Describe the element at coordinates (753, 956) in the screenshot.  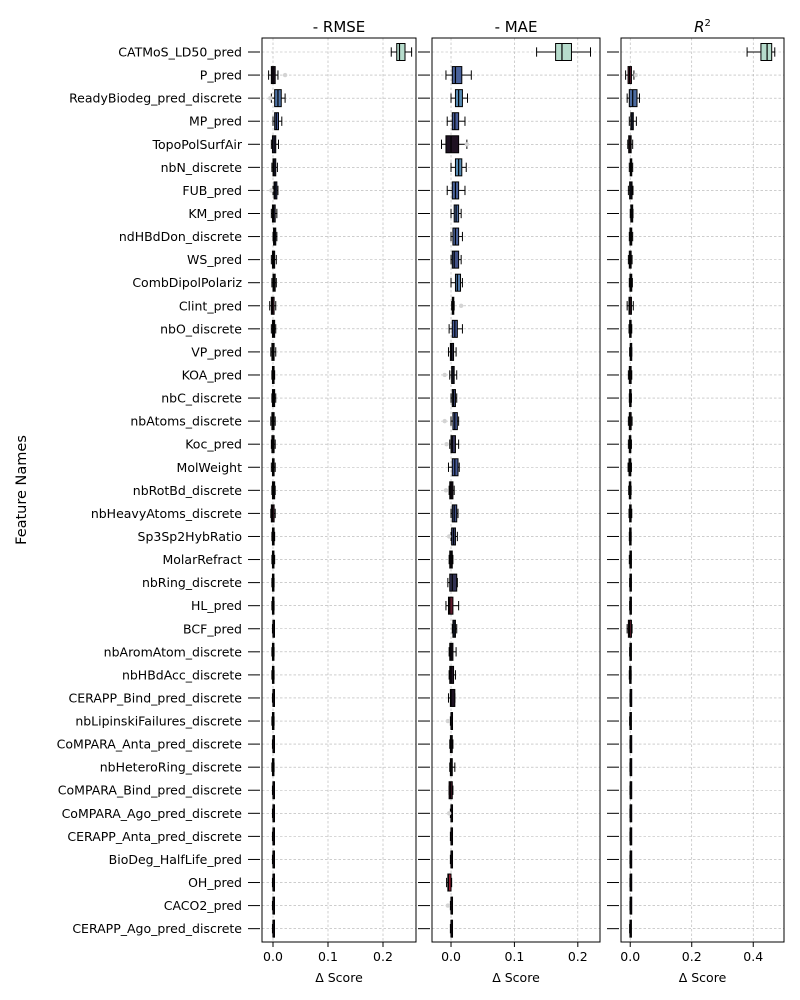
I see `x-tick-label: 0.4` at that location.